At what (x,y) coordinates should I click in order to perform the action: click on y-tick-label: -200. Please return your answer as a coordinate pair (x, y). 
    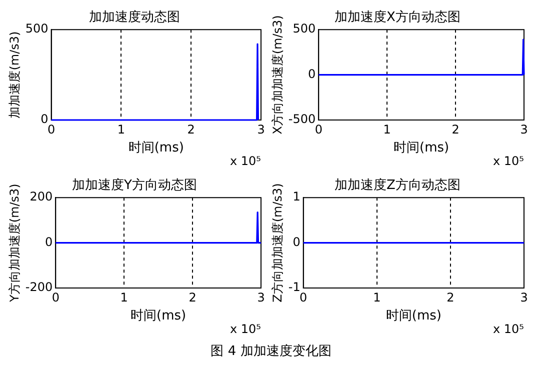
    Looking at the image, I should click on (39, 287).